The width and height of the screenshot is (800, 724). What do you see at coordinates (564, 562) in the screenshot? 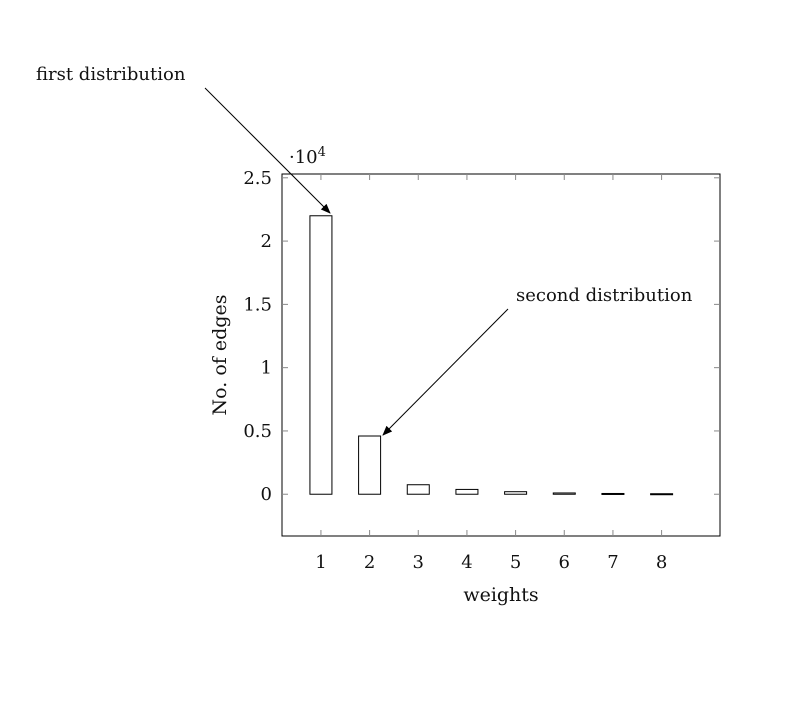
I see `x-tick-label: 6` at bounding box center [564, 562].